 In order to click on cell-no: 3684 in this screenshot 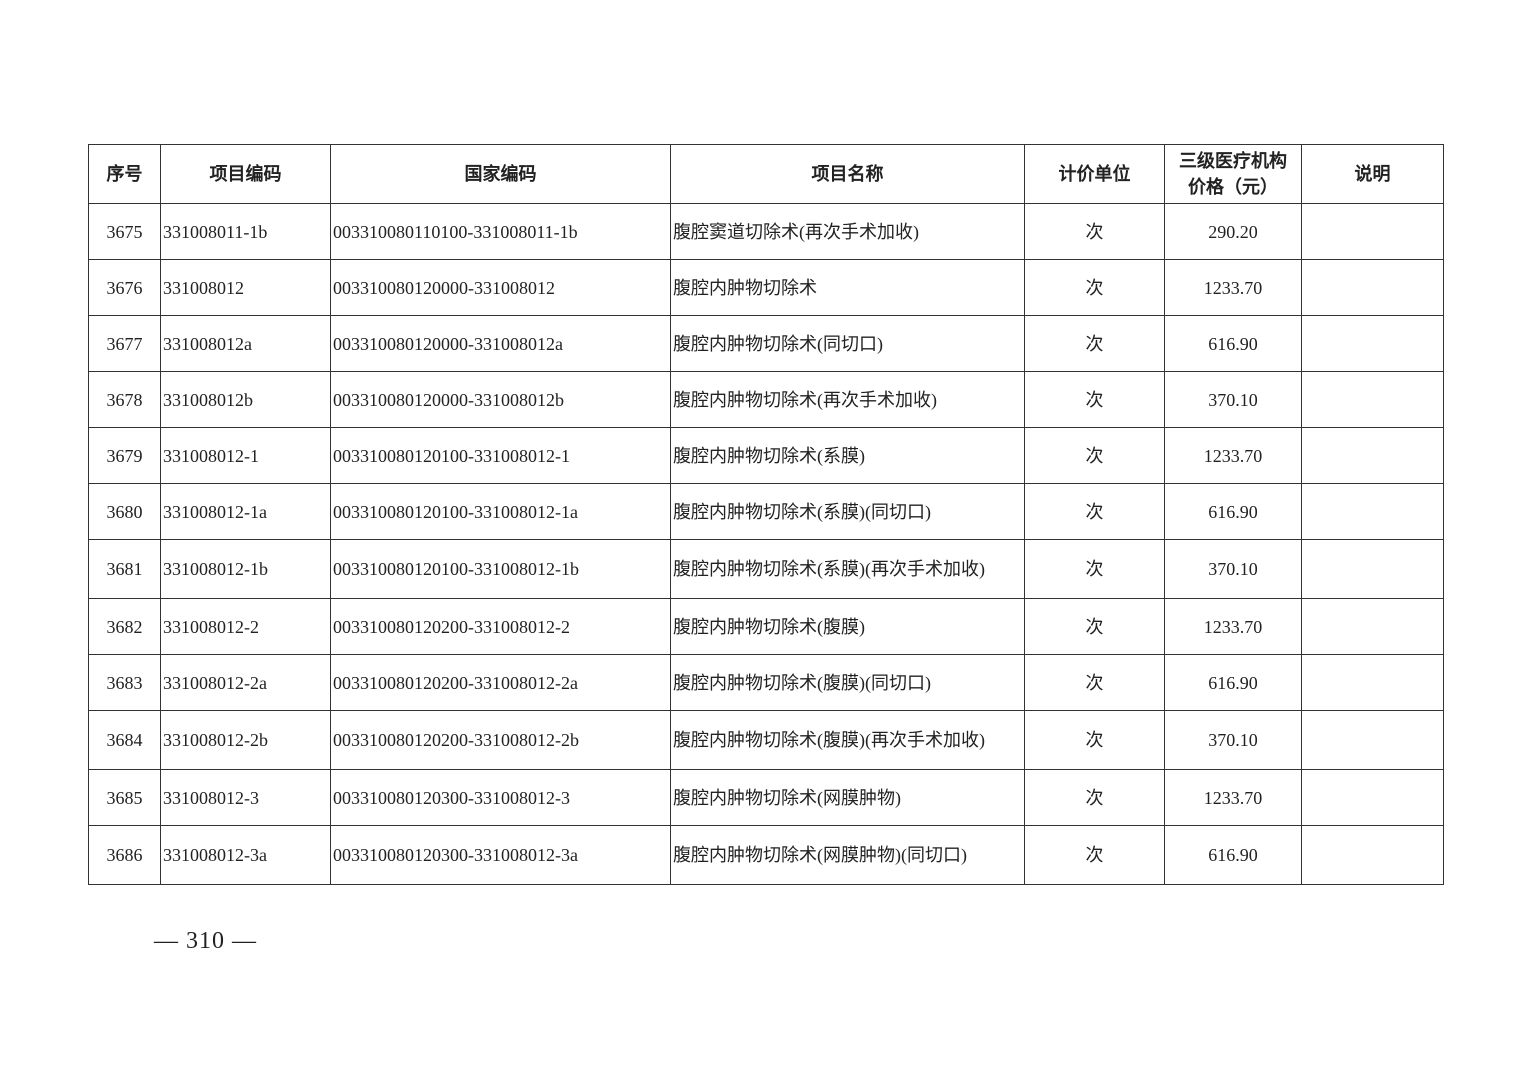, I will do `click(124, 740)`.